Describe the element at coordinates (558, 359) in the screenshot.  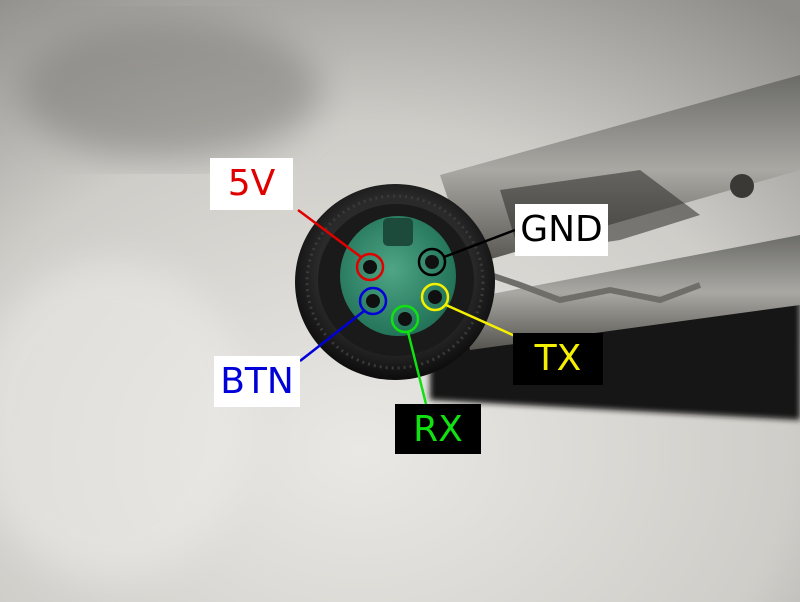
I see `label-tx: TX` at that location.